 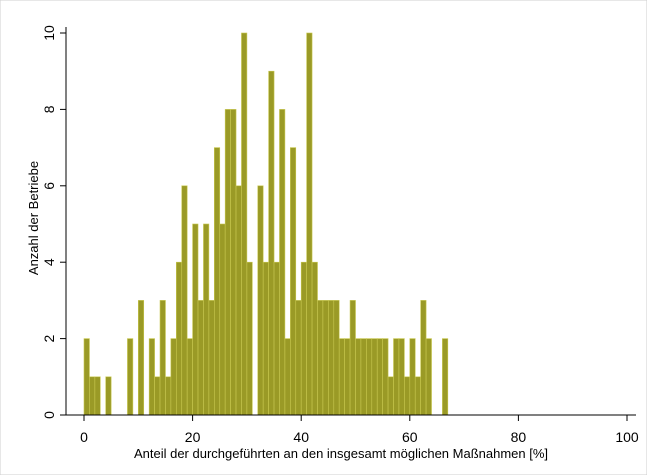 What do you see at coordinates (49, 262) in the screenshot?
I see `y-tick-label: 4` at bounding box center [49, 262].